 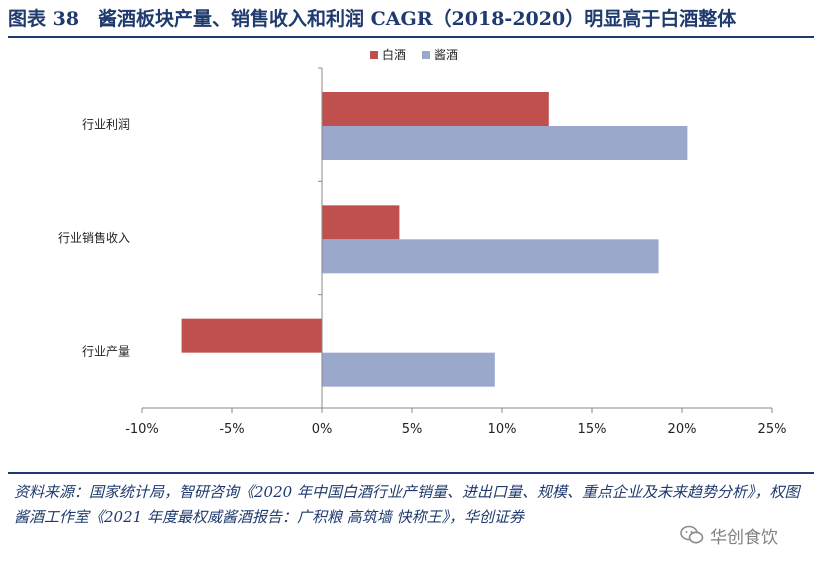 I want to click on x-tick-label-2: 0%, so click(x=322, y=429).